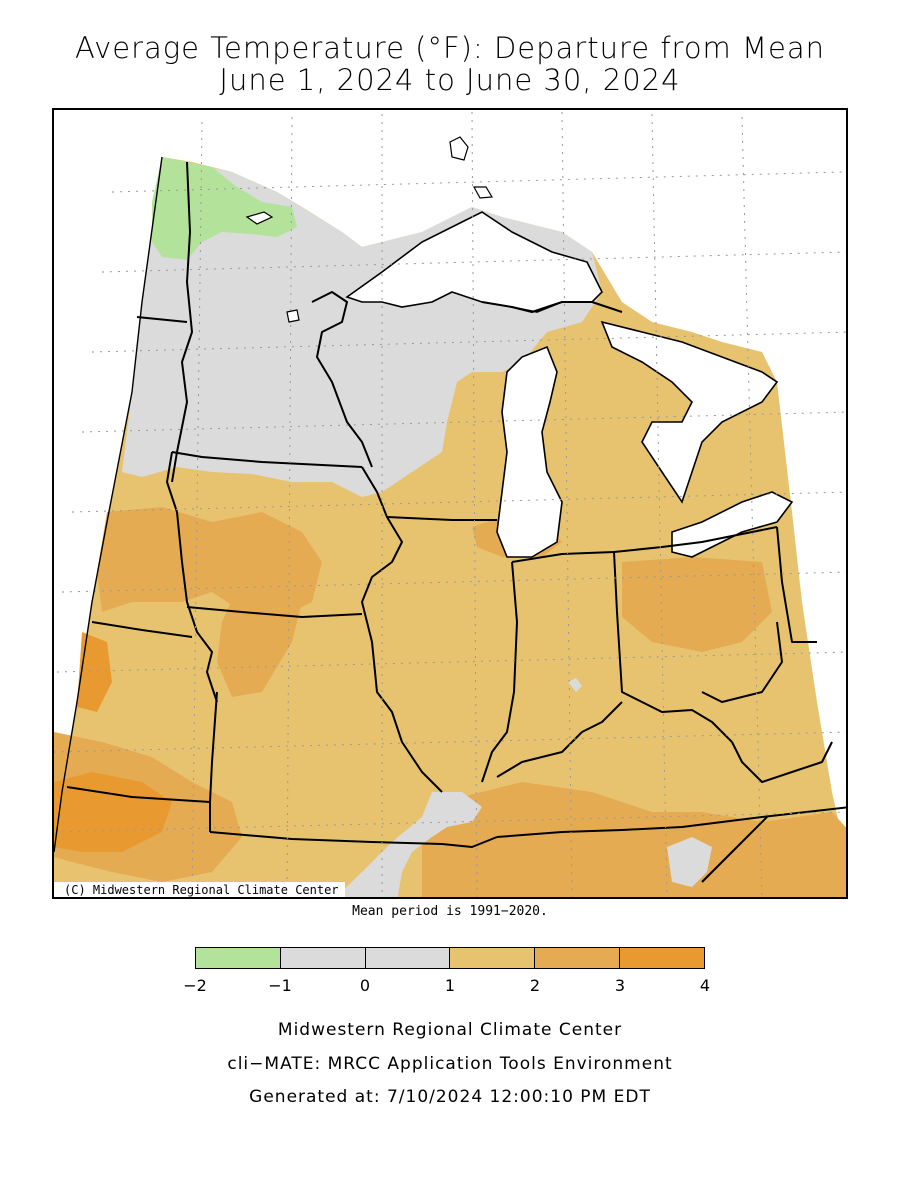 This screenshot has width=900, height=1200. What do you see at coordinates (620, 985) in the screenshot?
I see `legend-tick-label: 3` at bounding box center [620, 985].